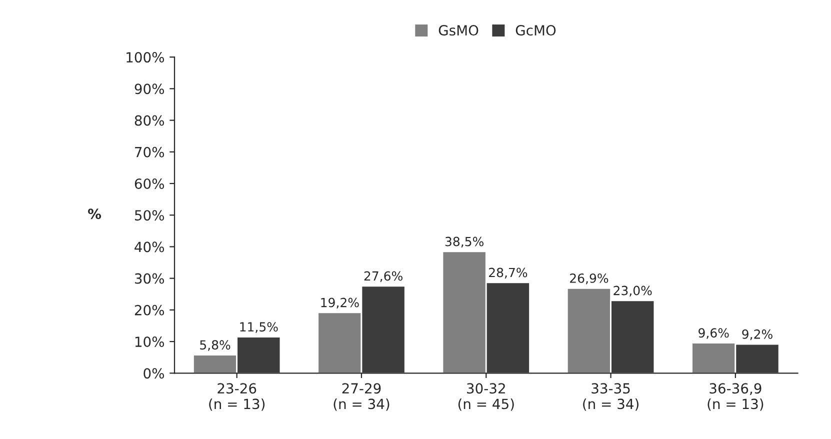 The image size is (831, 439). What do you see at coordinates (713, 333) in the screenshot?
I see `data-label: 9,6%` at bounding box center [713, 333].